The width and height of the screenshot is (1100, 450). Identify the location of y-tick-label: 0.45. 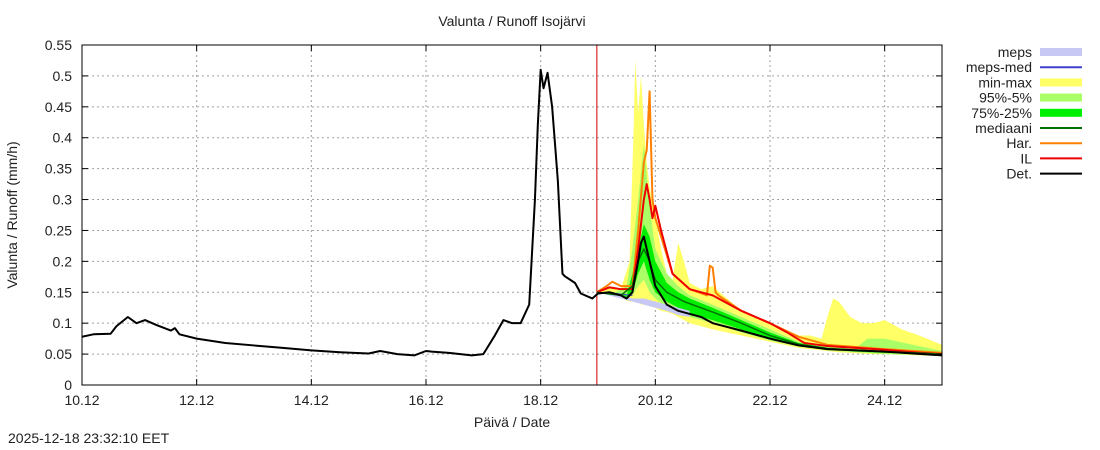
(58, 107).